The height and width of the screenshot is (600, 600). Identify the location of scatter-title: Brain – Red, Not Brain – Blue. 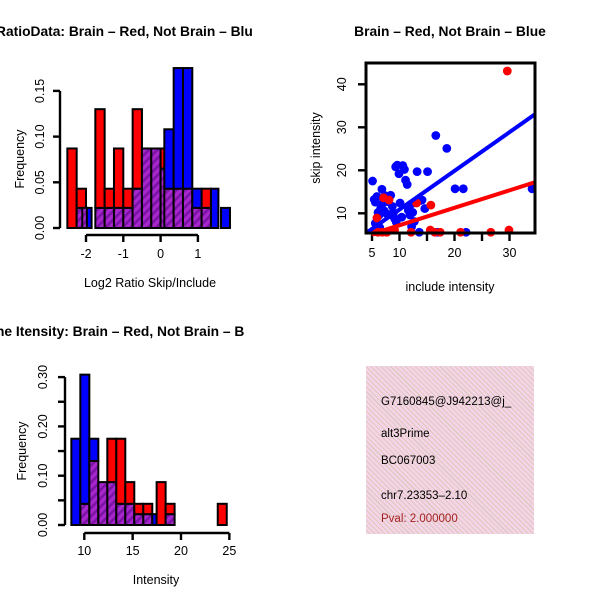
(450, 31).